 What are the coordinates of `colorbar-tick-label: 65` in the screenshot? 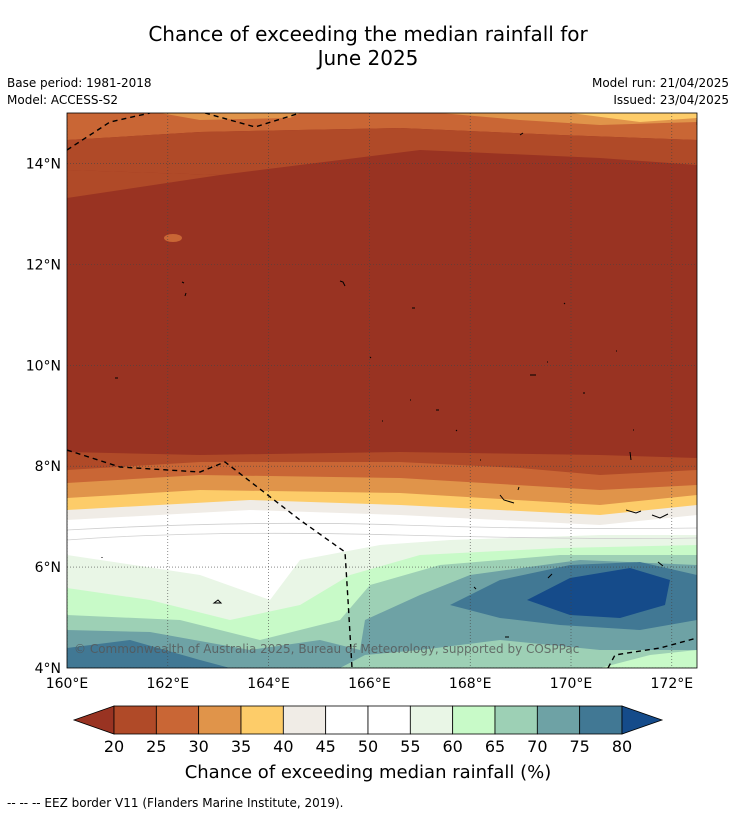 It's located at (495, 746).